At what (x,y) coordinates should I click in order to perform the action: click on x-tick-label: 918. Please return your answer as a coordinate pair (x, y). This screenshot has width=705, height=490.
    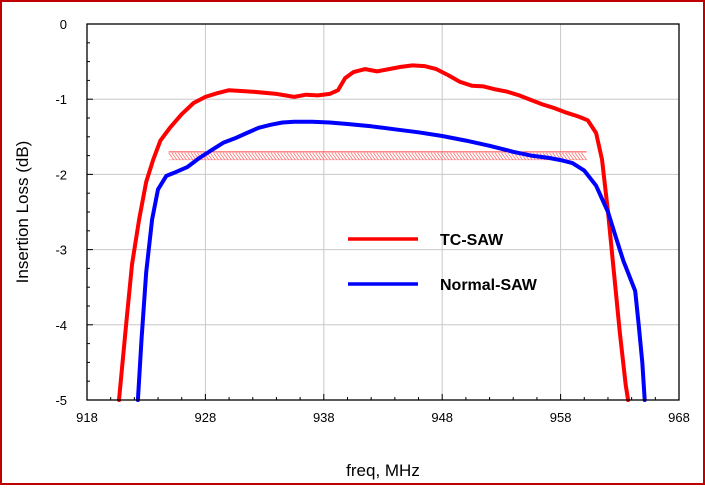
    Looking at the image, I should click on (87, 417).